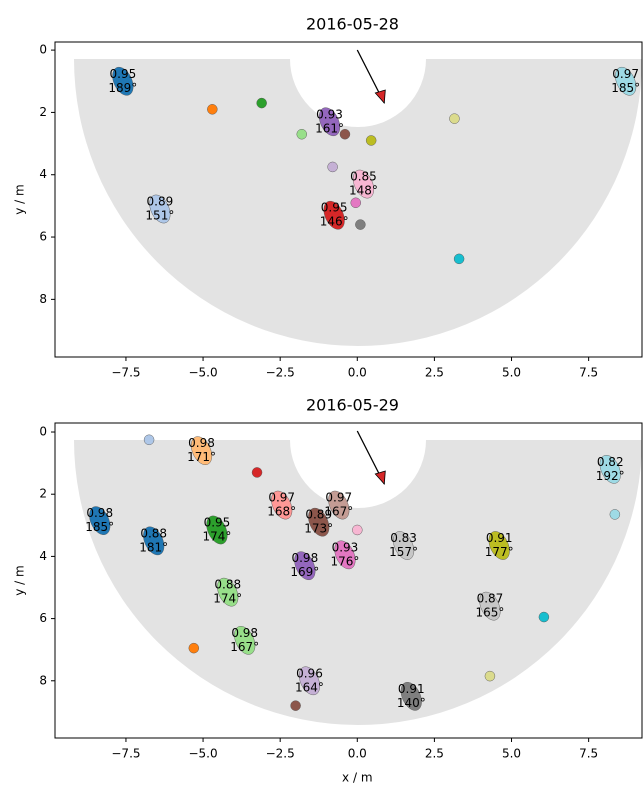 This screenshot has width=643, height=787. Describe the element at coordinates (20, 580) in the screenshot. I see `y-axis-label: y / m` at that location.